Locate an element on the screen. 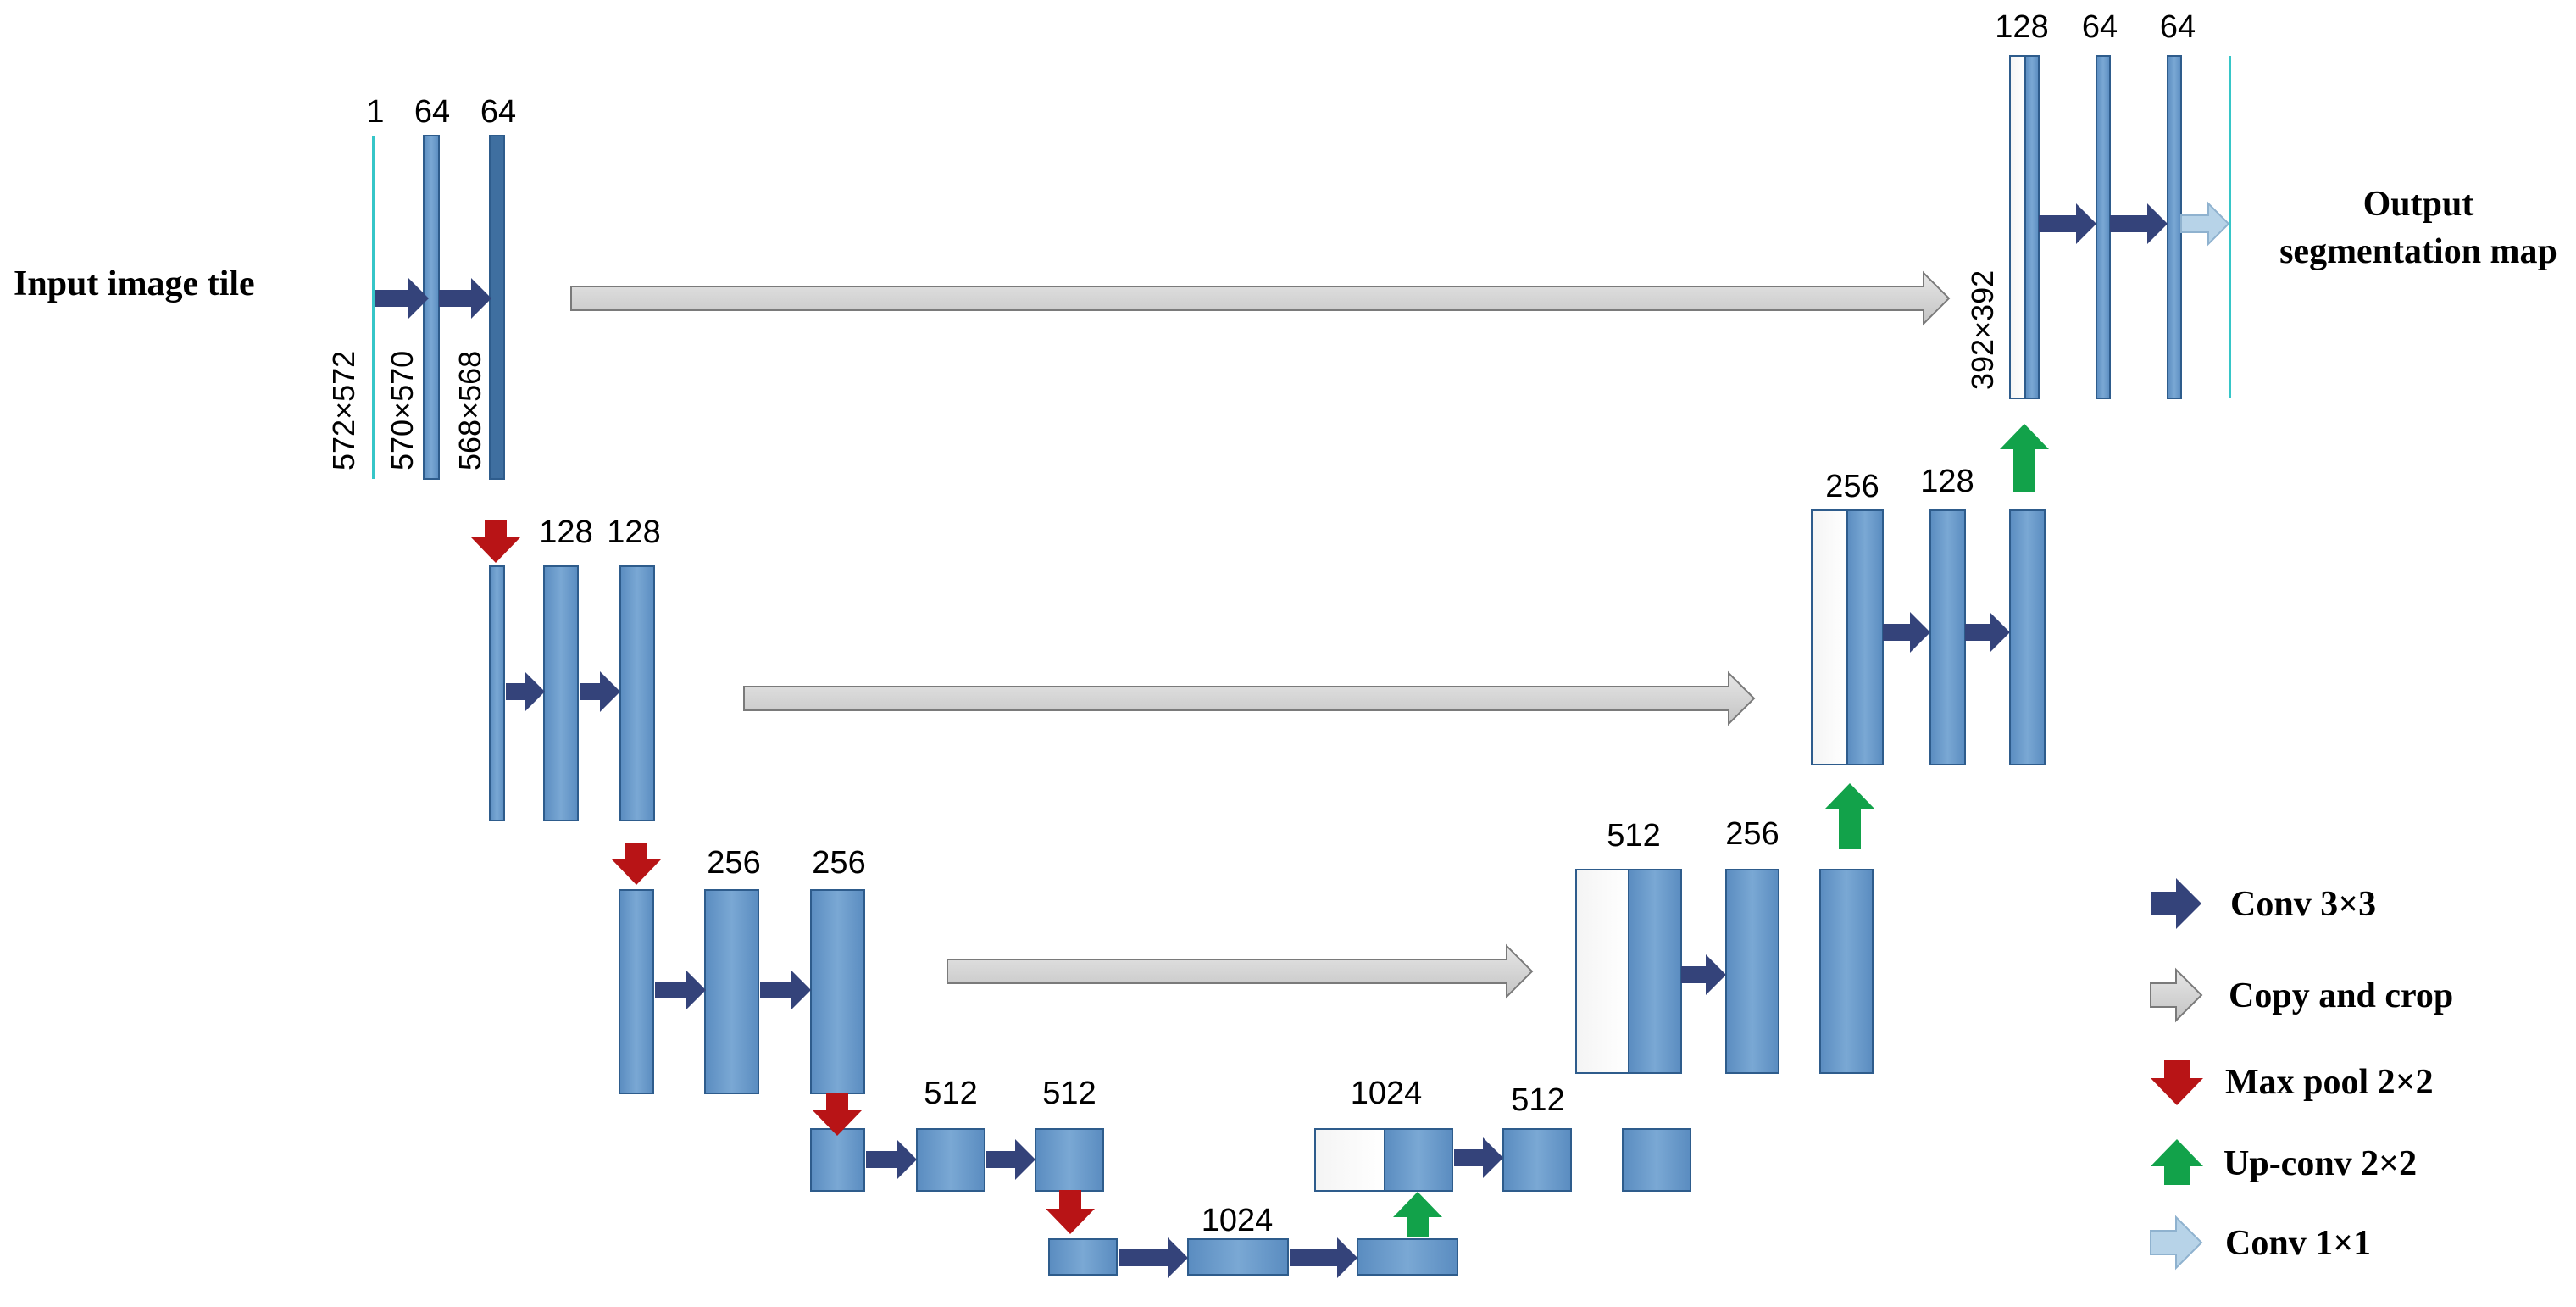 This screenshot has height=1307, width=2576. legend-conv1-arrow-icon is located at coordinates (2176, 1243).